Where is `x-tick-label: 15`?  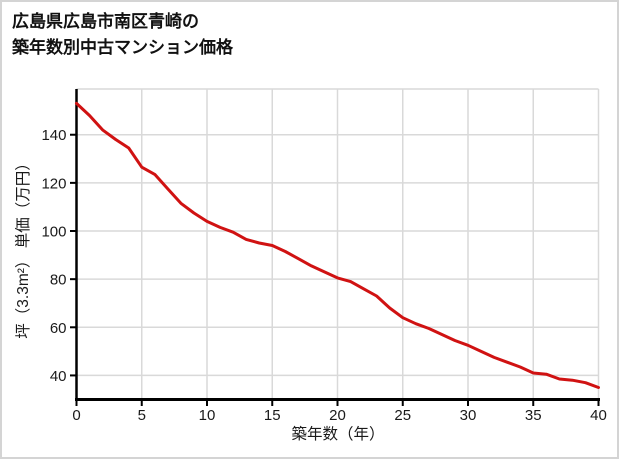 x-tick-label: 15 is located at coordinates (272, 415).